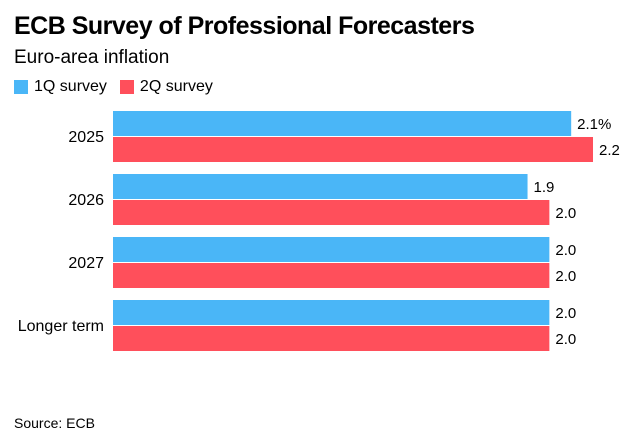  I want to click on legend-swatch-2q, so click(126, 87).